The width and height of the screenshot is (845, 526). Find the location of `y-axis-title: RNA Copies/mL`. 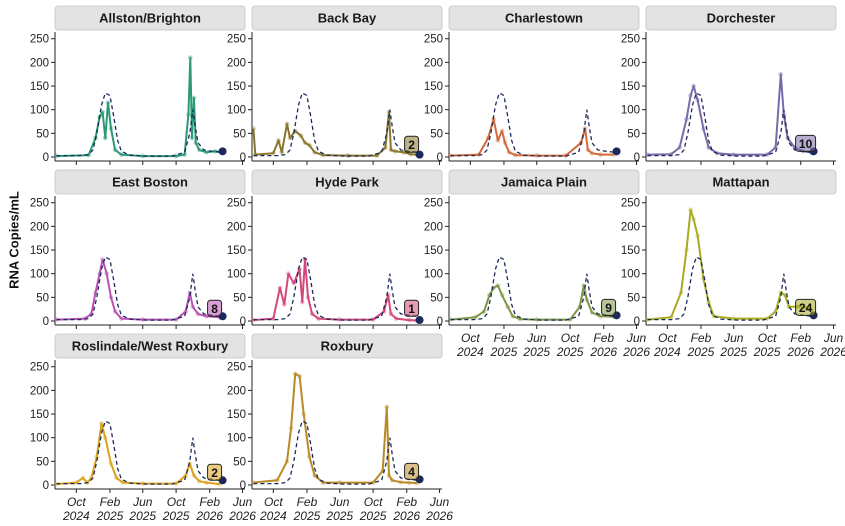

y-axis-title: RNA Copies/mL is located at coordinates (14, 240).